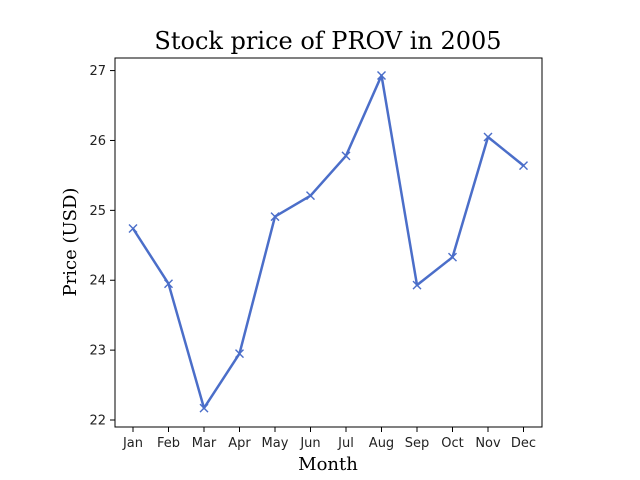 This screenshot has width=640, height=480. Describe the element at coordinates (239, 443) in the screenshot. I see `x-tick-label: Apr` at that location.